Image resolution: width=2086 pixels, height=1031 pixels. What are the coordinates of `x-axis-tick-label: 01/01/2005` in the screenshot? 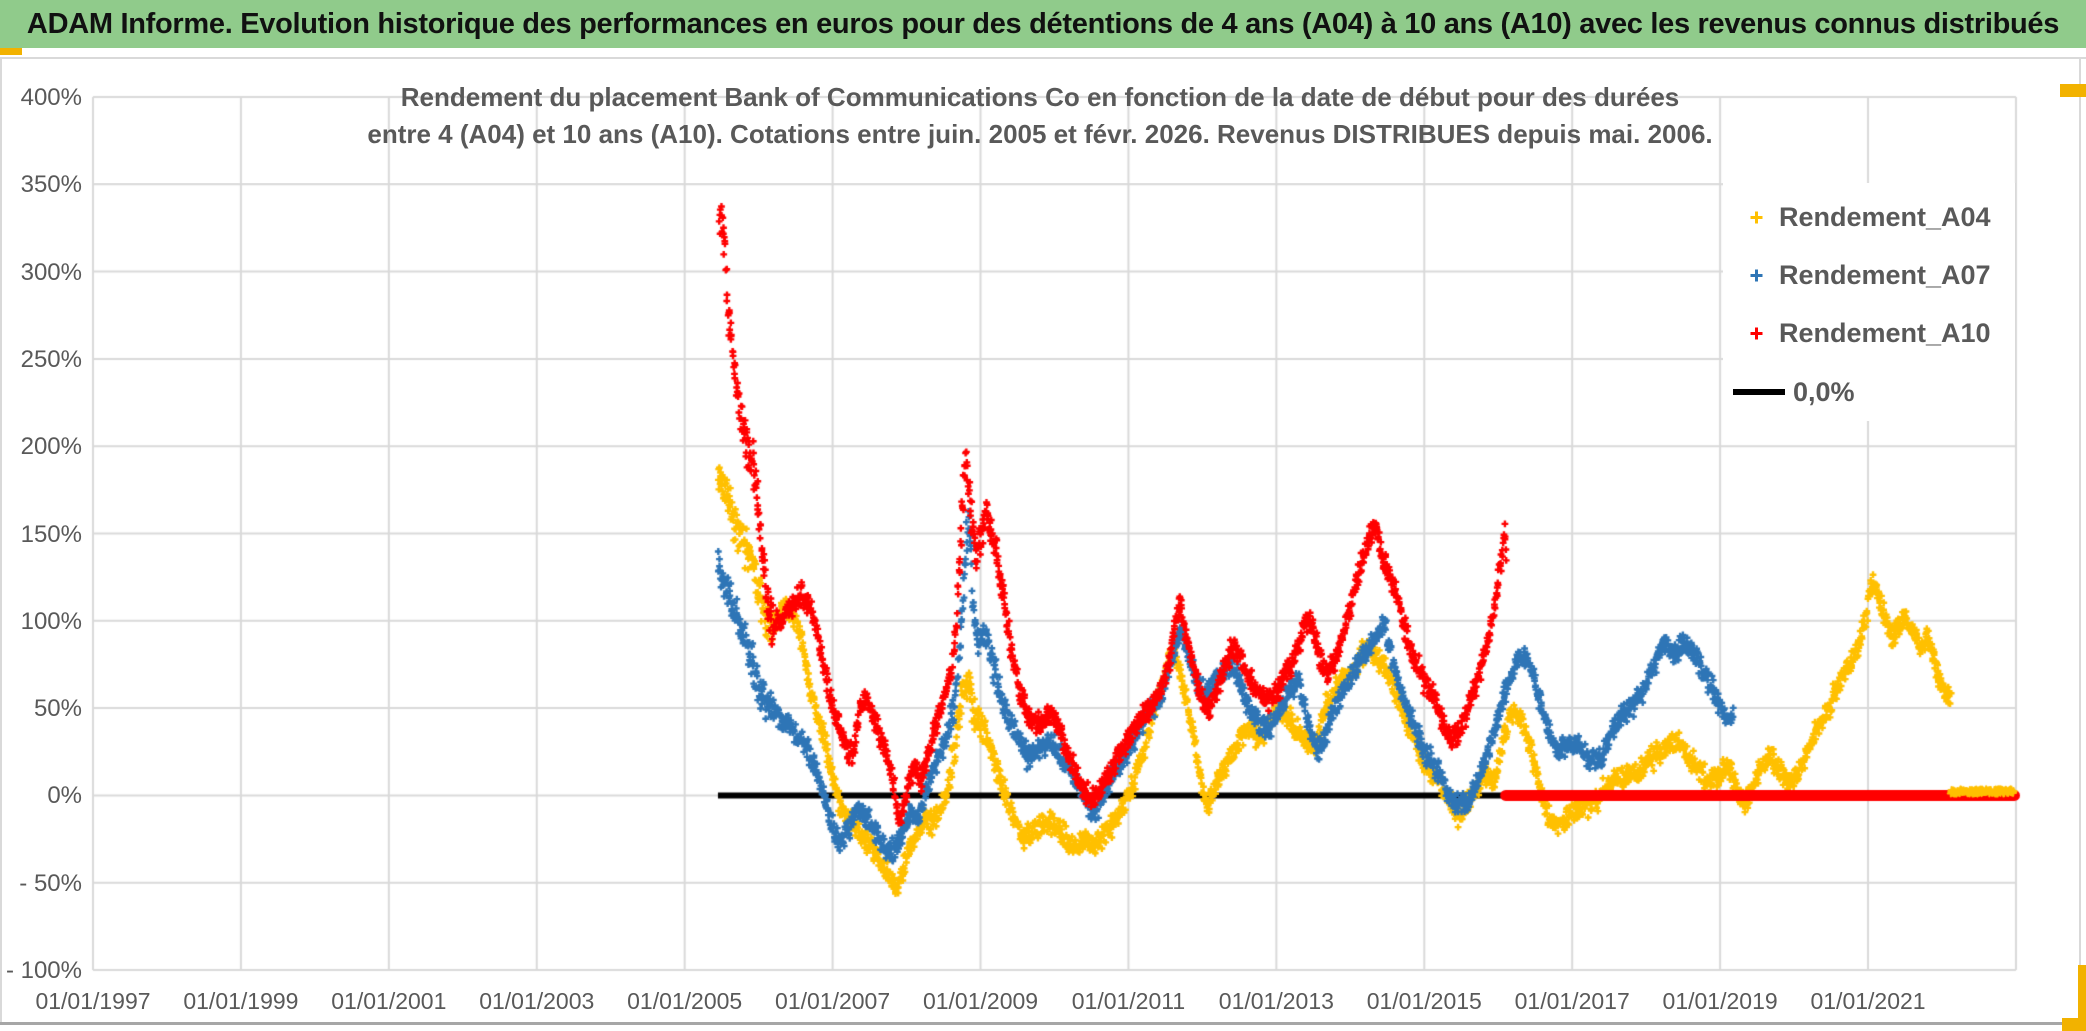 It's located at (685, 1001).